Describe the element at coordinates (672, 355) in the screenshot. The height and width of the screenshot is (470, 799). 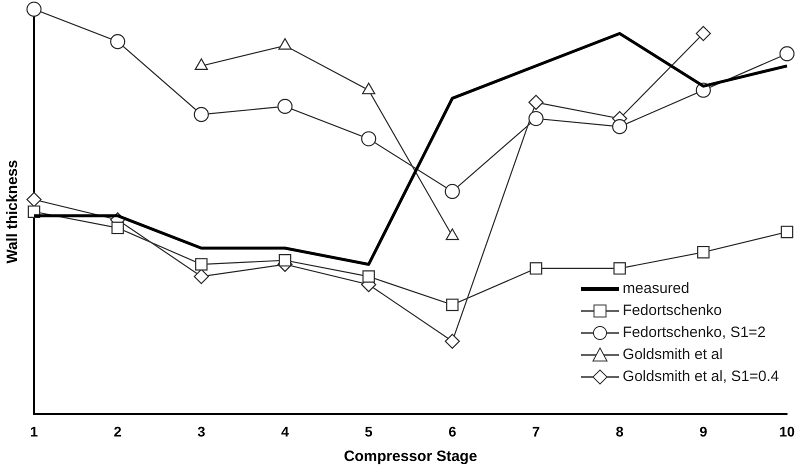
I see `legend-label: Goldsmith et al` at that location.